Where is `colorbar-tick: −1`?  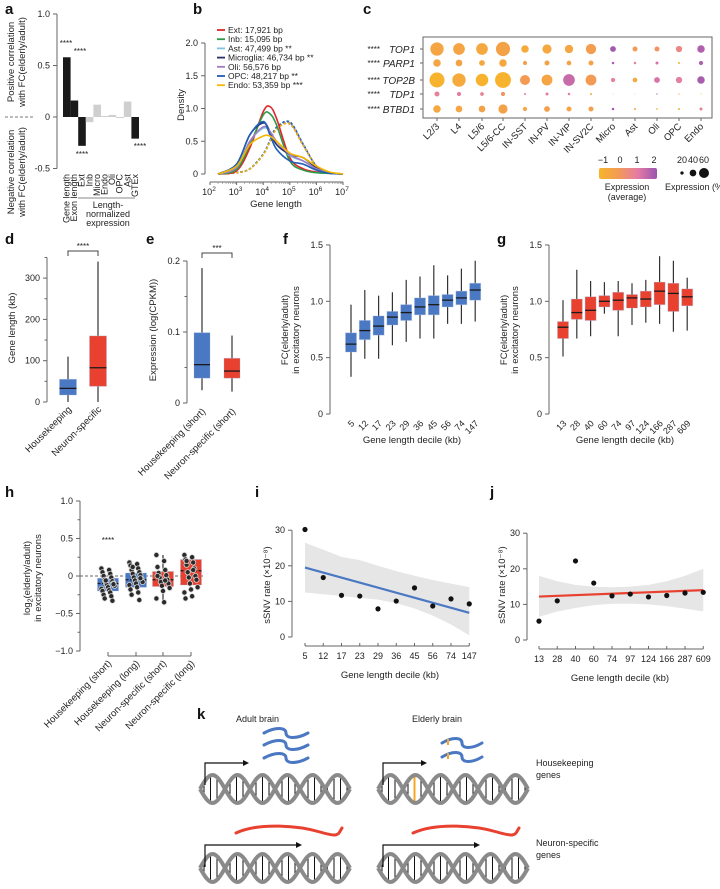 colorbar-tick: −1 is located at coordinates (603, 160).